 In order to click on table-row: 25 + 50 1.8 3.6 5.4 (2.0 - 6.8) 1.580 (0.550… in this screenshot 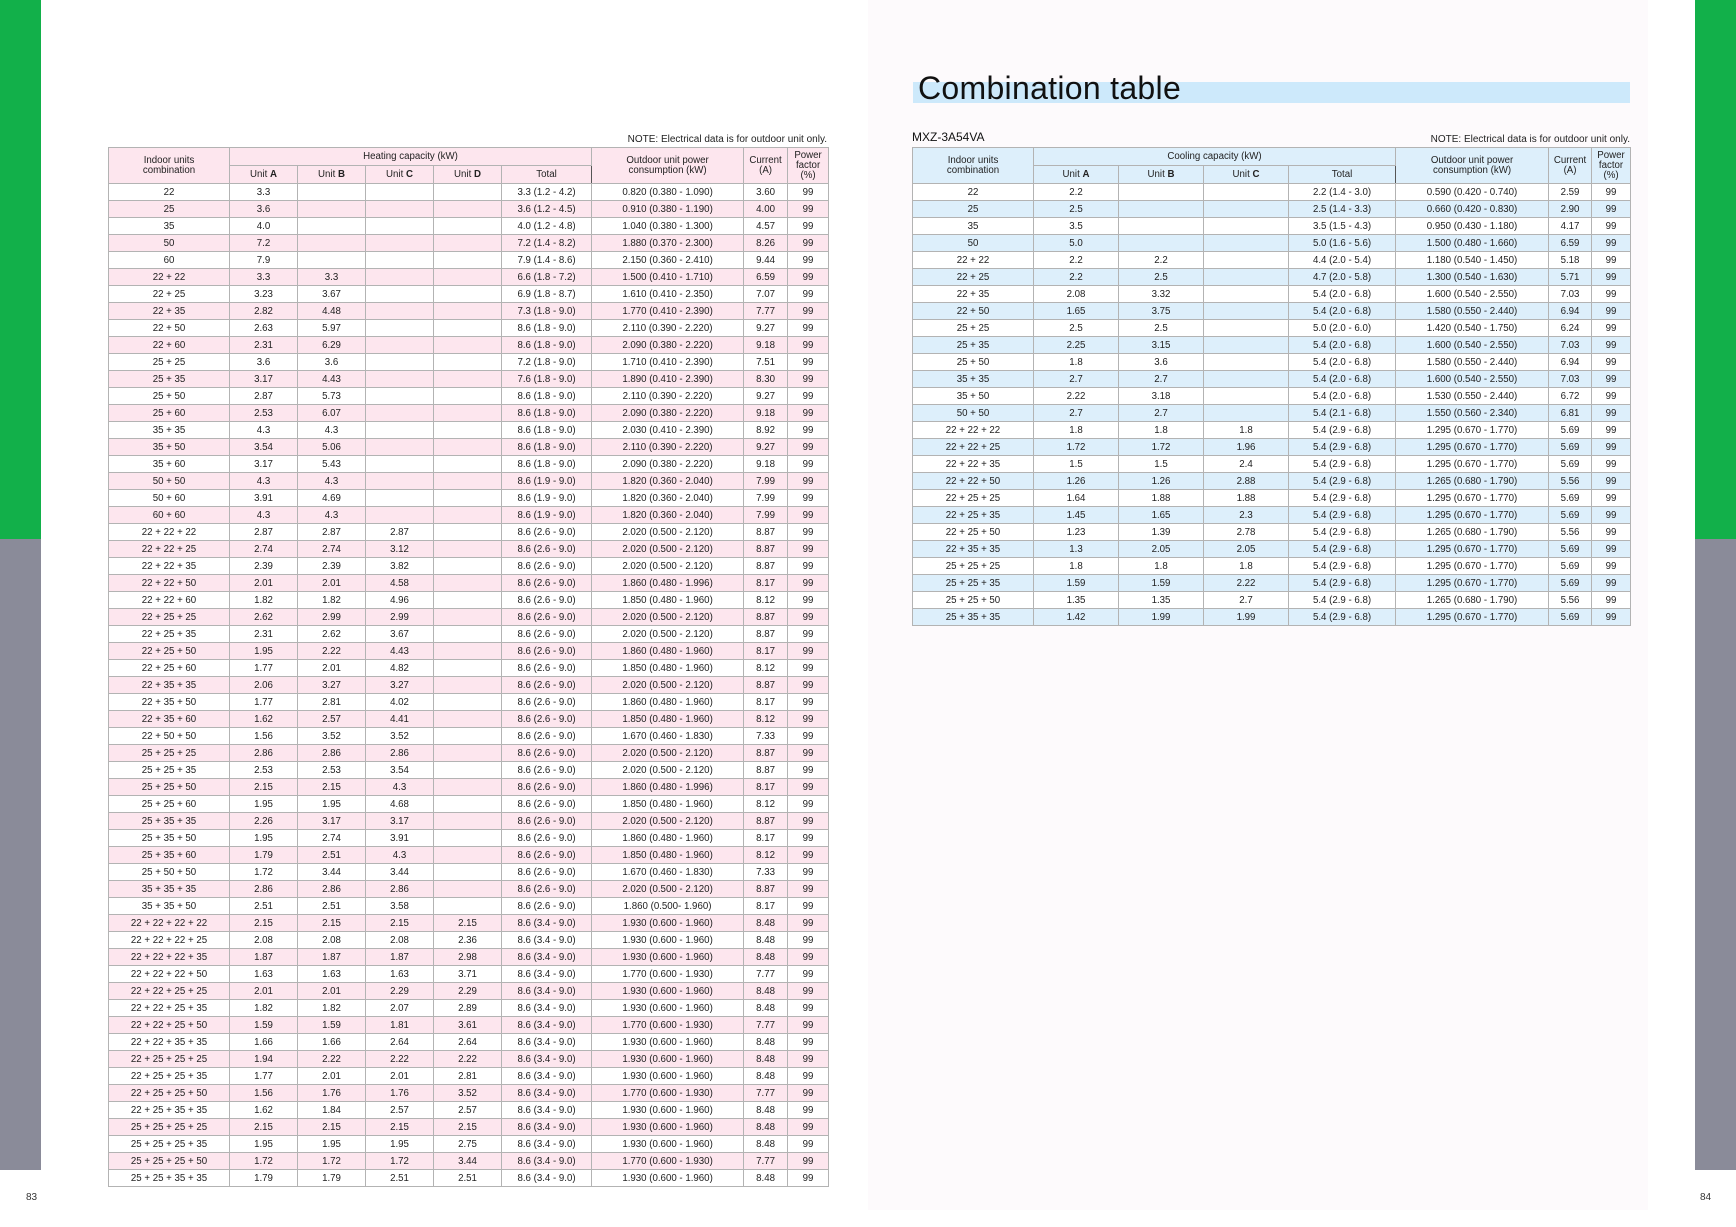, I will do `click(1272, 362)`.